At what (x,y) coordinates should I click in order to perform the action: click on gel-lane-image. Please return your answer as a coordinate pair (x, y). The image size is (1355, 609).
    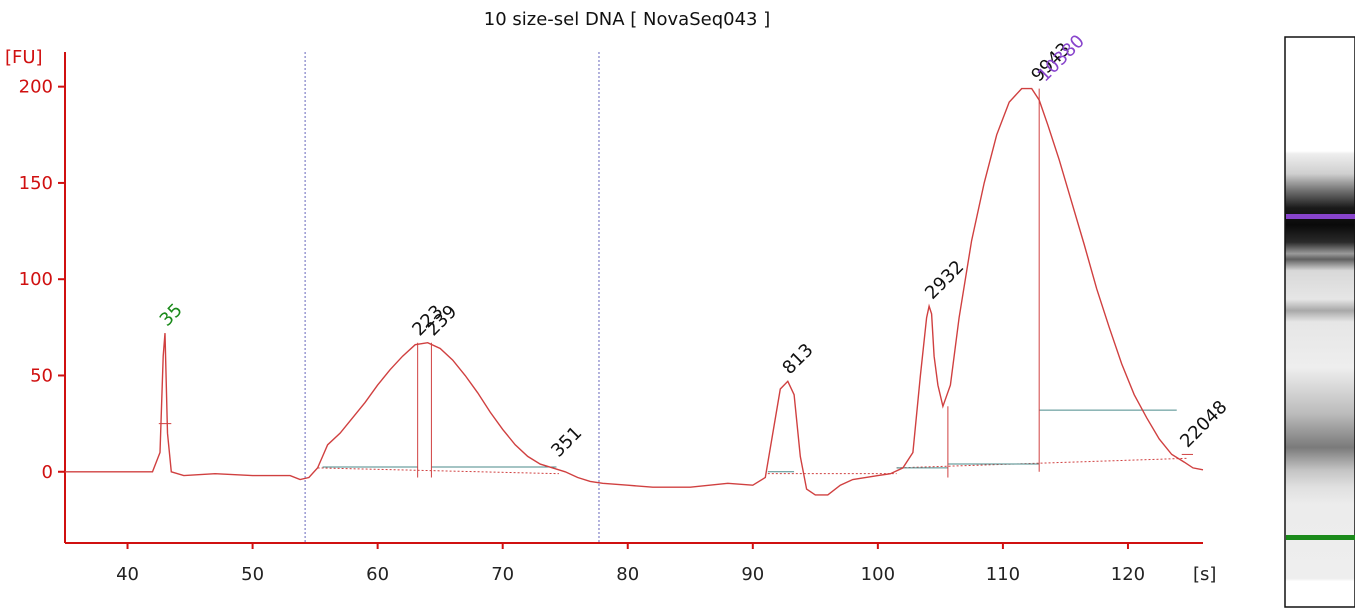
    Looking at the image, I should click on (1319, 322).